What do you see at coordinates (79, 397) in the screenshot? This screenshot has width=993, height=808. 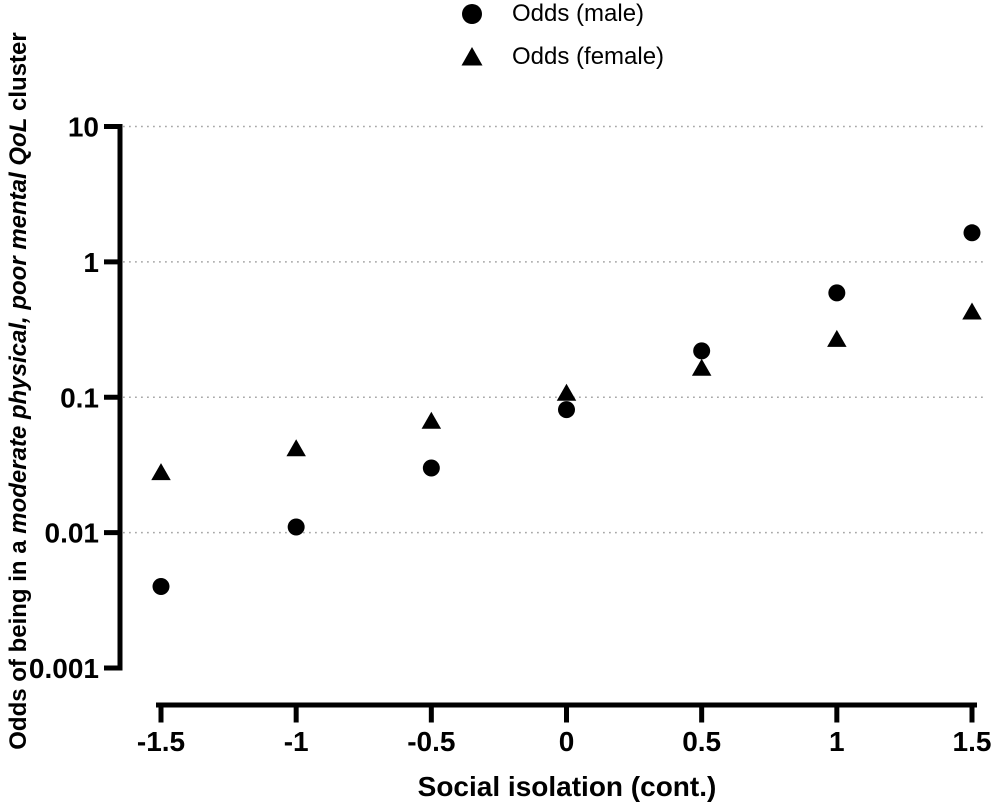 I see `y-tick-label: 0.1` at bounding box center [79, 397].